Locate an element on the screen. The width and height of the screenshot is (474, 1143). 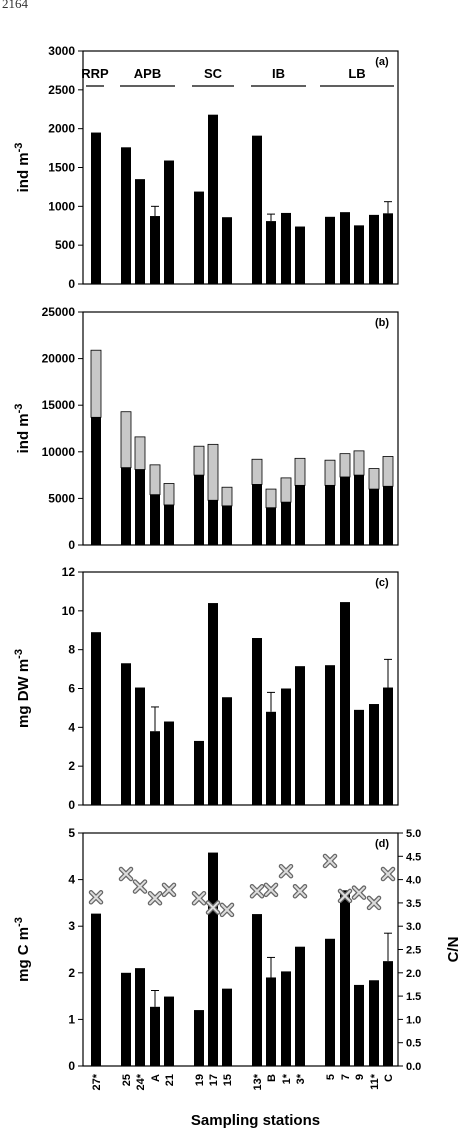
group-labels: RRP APB SC IB LB is located at coordinates (237, 76).